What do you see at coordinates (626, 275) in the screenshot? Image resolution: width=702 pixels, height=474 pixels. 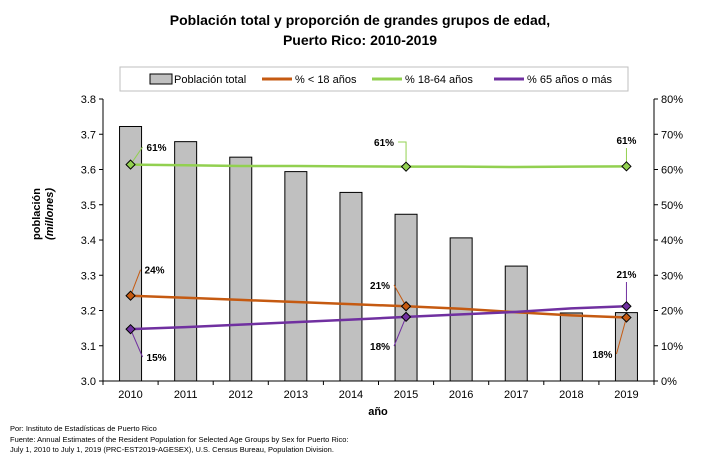 I see `label-65-plus-2019: 21%` at bounding box center [626, 275].